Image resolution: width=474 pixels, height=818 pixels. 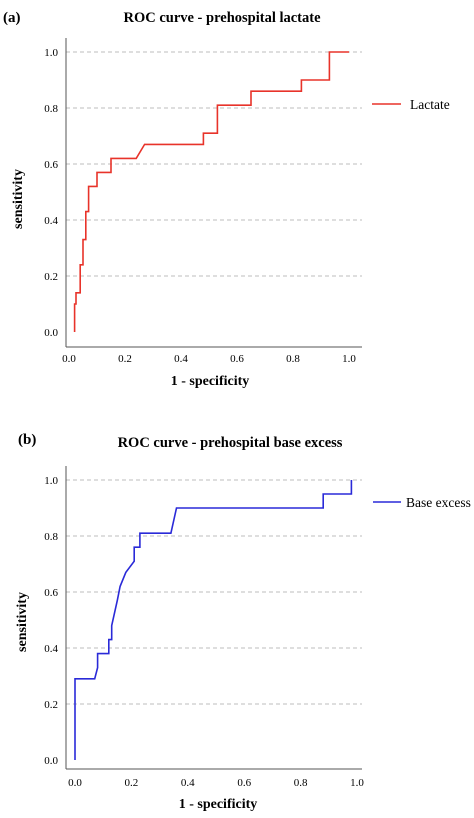 I want to click on panel-a-letter: (a), so click(x=12, y=18).